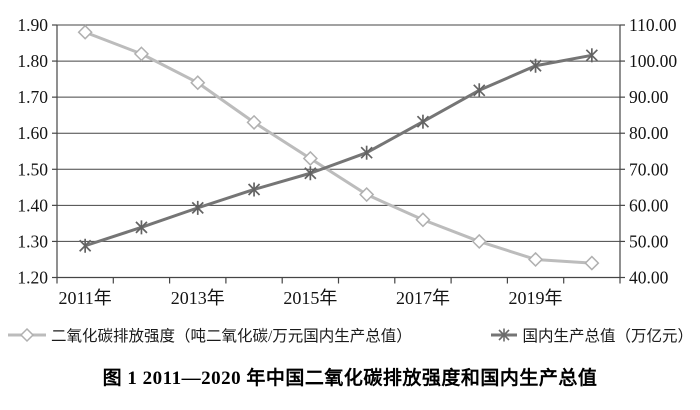 The image size is (700, 410). What do you see at coordinates (32, 61) in the screenshot?
I see `y-axis-left-label: 1.80` at bounding box center [32, 61].